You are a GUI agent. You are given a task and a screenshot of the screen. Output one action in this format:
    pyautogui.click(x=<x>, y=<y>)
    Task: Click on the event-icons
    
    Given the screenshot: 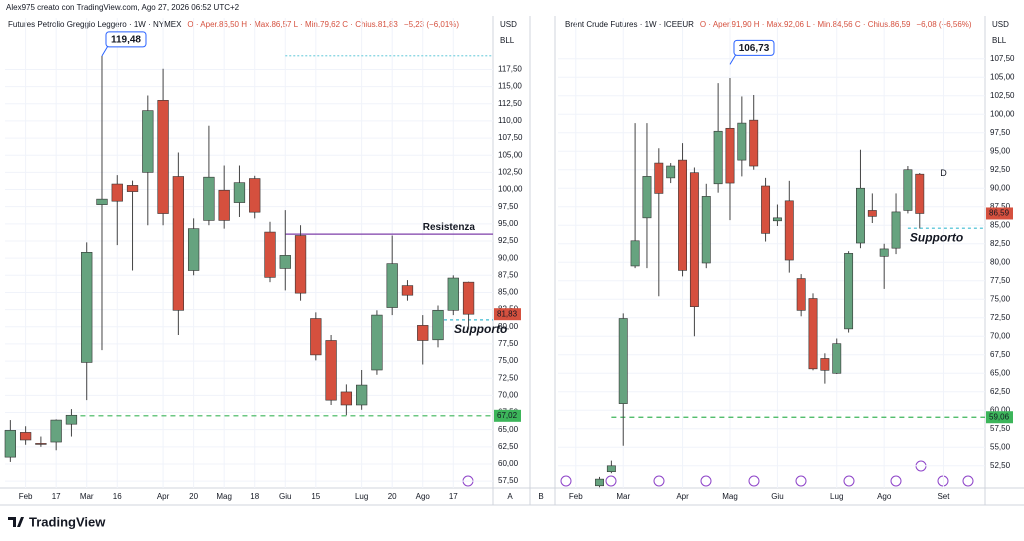 What is the action you would take?
    pyautogui.click(x=718, y=473)
    